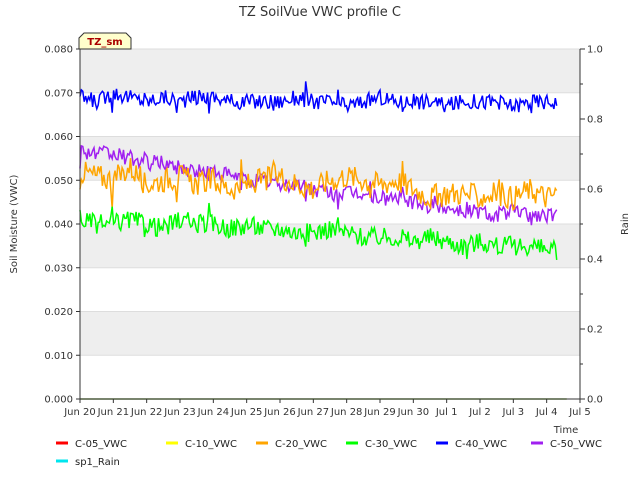 This screenshot has height=480, width=640. What do you see at coordinates (576, 444) in the screenshot?
I see `legend-label: C-50_VWC` at bounding box center [576, 444].